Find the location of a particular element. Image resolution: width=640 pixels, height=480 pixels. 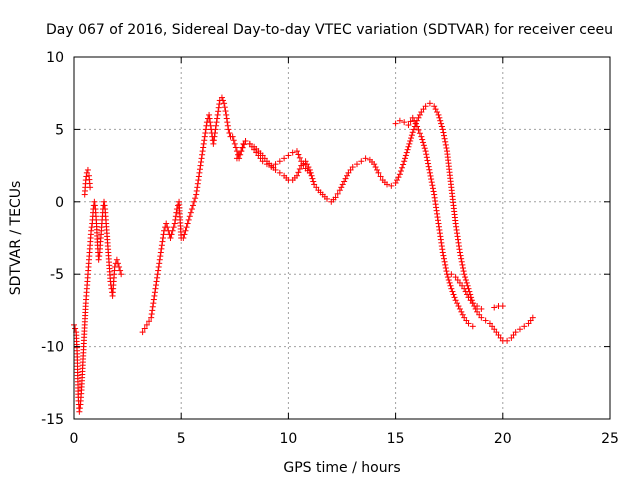

x-tick-label: 10 is located at coordinates (288, 439).